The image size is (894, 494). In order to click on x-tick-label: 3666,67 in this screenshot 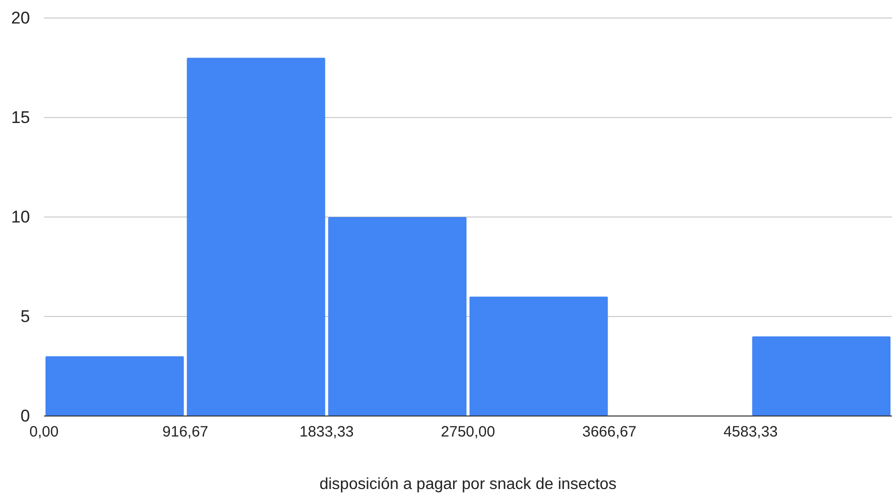, I will do `click(609, 432)`.